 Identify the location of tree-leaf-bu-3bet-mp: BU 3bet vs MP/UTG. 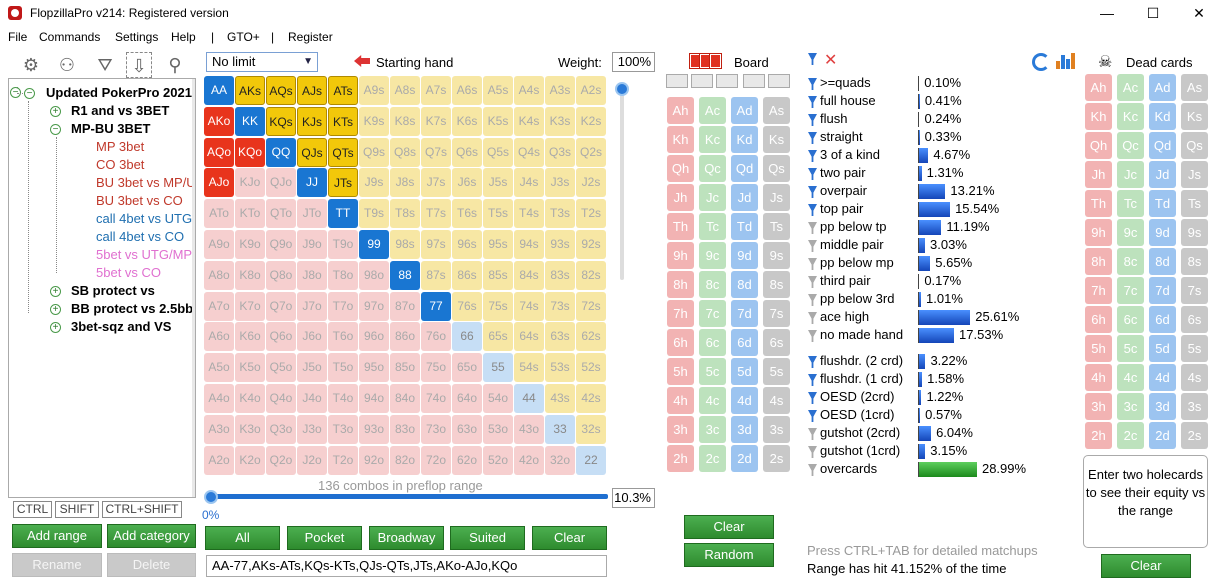
(146, 182).